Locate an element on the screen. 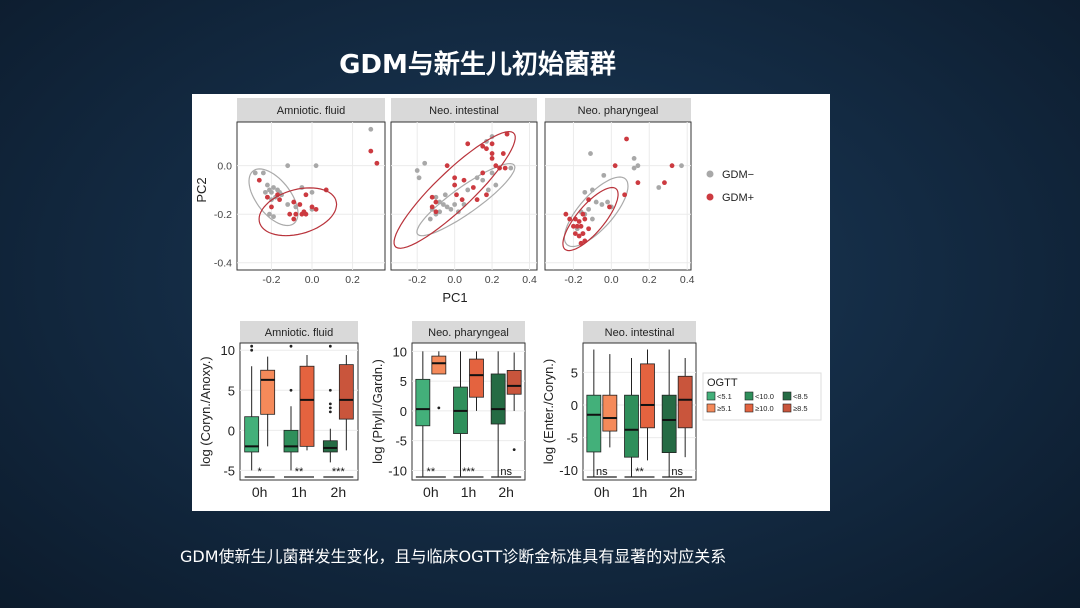  legend-label: GDM+ is located at coordinates (738, 198).